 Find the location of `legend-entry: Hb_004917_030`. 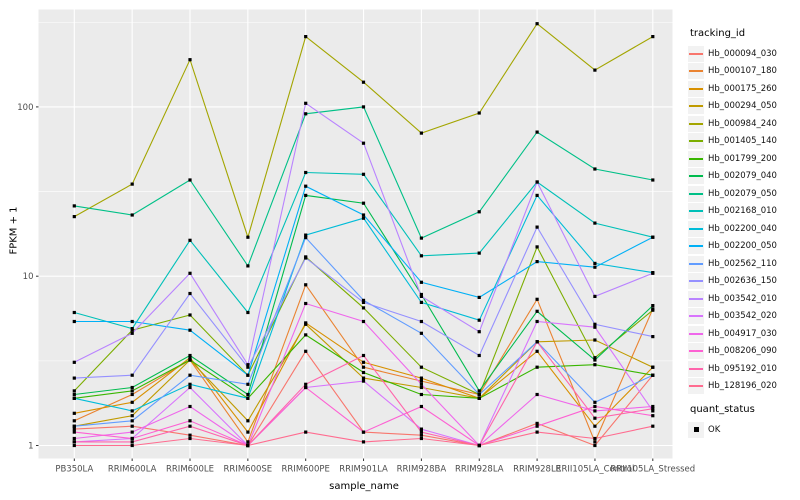

legend-entry: Hb_004917_030 is located at coordinates (744, 334).